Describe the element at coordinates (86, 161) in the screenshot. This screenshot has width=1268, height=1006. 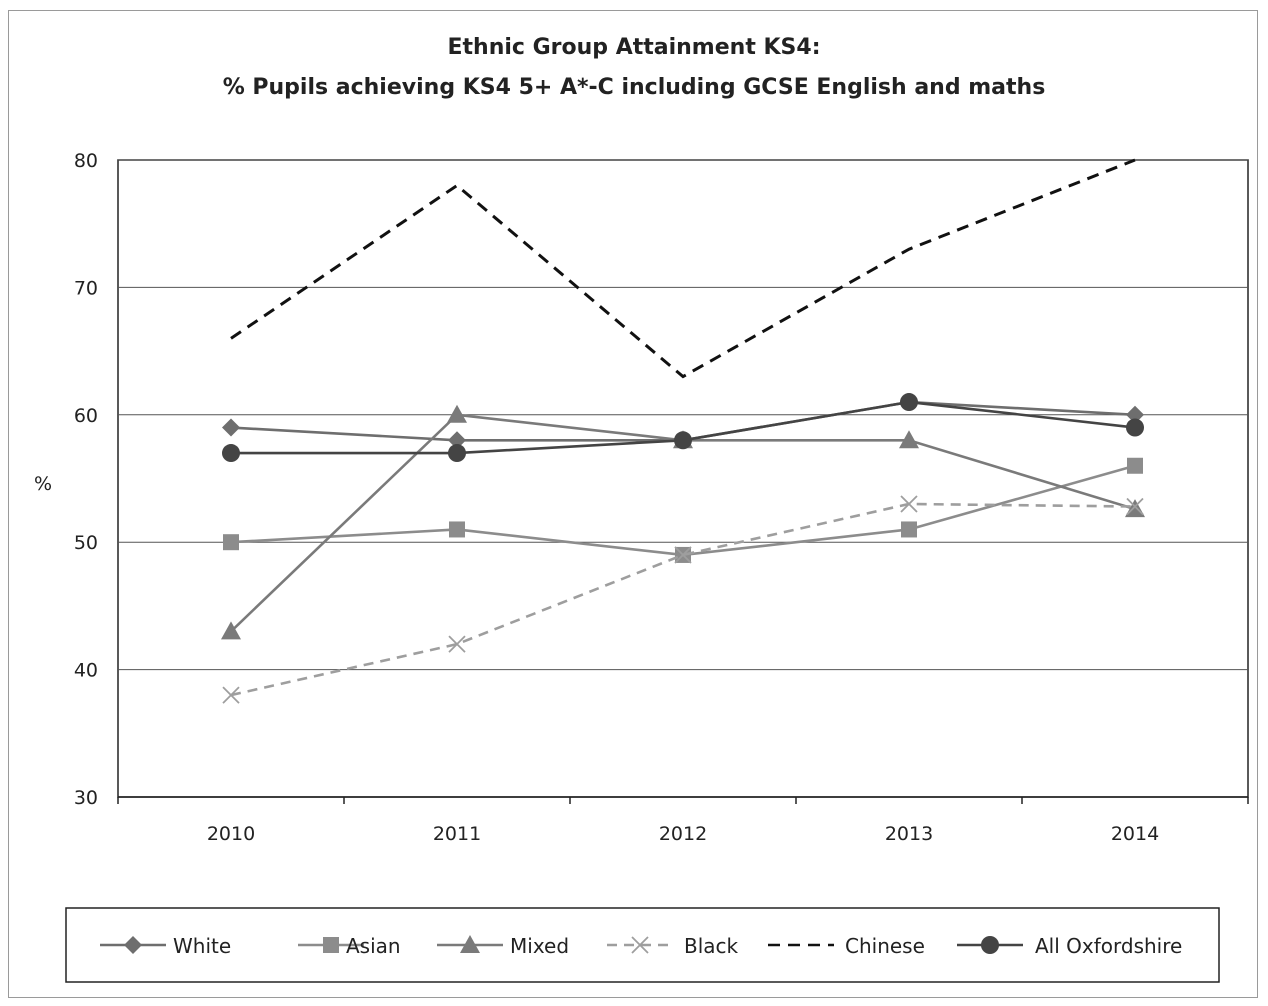
I see `y-tick-label: 80` at that location.